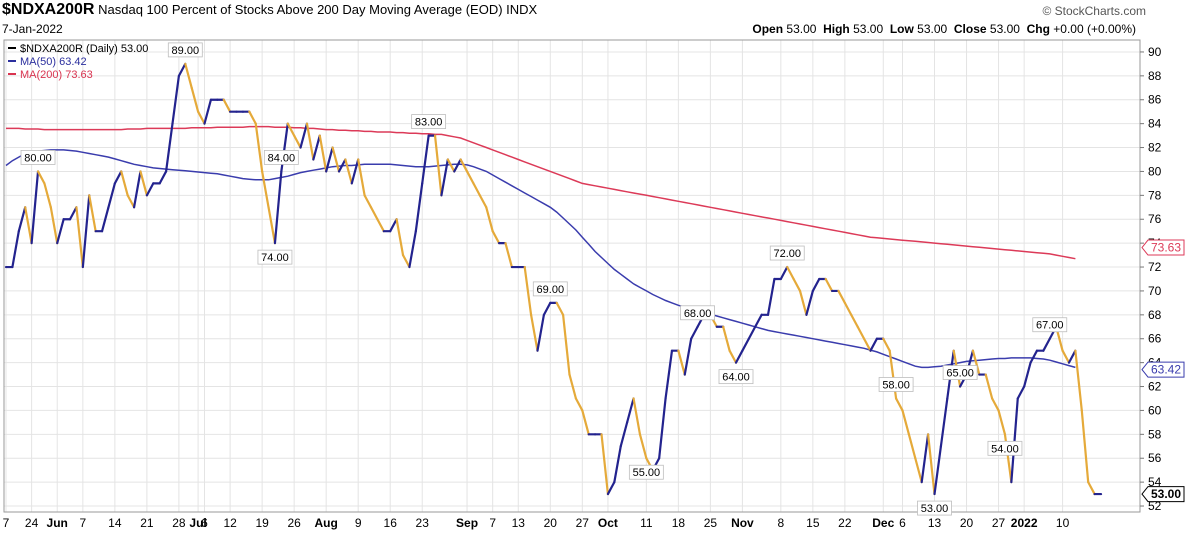 This screenshot has width=1198, height=534. What do you see at coordinates (646, 523) in the screenshot?
I see `x-tick-label: 11` at bounding box center [646, 523].